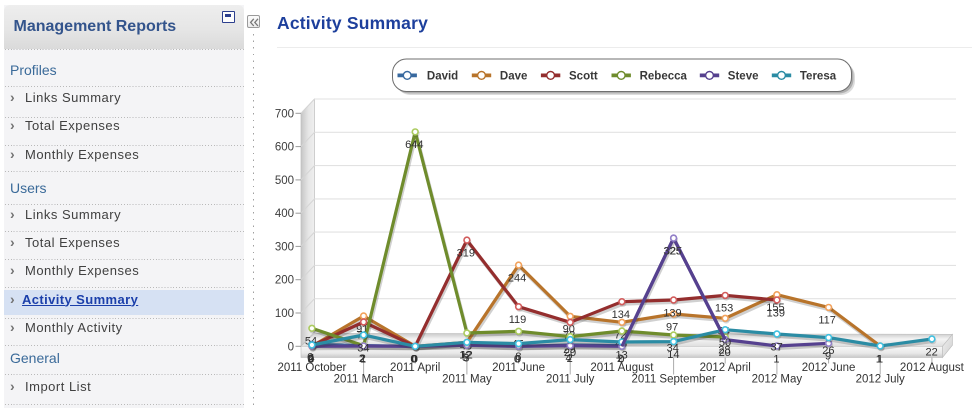 The image size is (972, 408). What do you see at coordinates (364, 379) in the screenshot?
I see `svg-text: 2011 March` at bounding box center [364, 379].